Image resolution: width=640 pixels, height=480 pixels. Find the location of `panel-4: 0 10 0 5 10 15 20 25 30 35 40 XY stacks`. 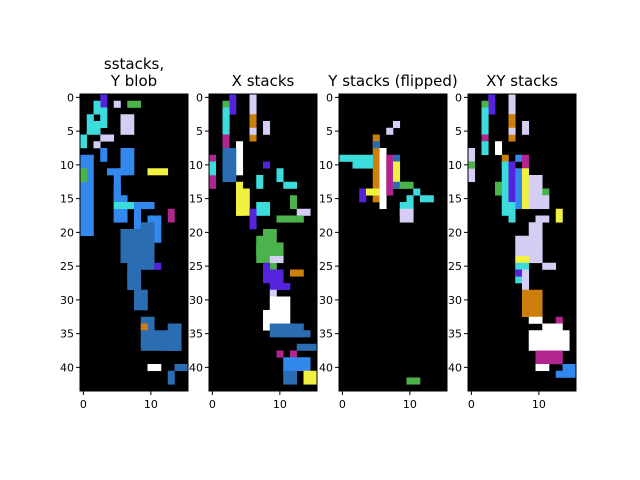

panel-4: 0 10 0 5 10 15 20 25 30 35 40 XY stacks is located at coordinates (512, 241).